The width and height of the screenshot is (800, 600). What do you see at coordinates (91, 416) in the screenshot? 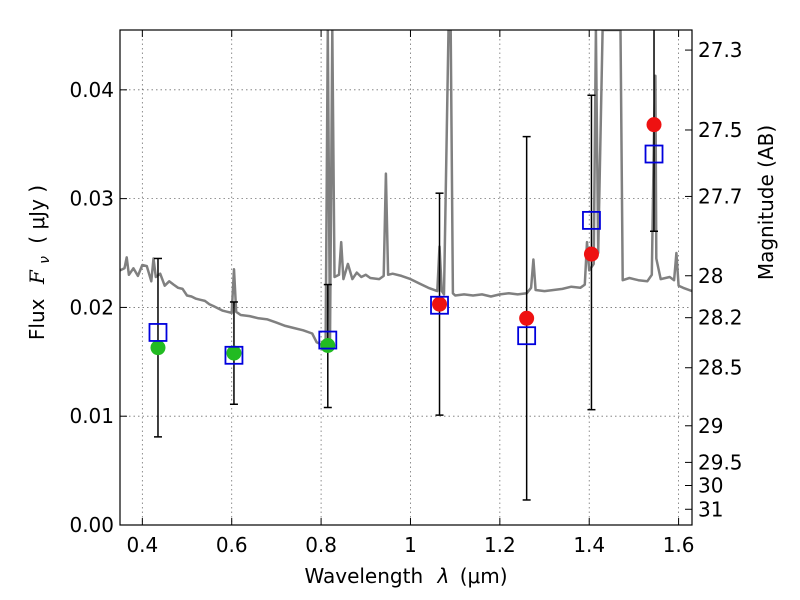
I see `y-tick-label: 0.01` at bounding box center [91, 416].